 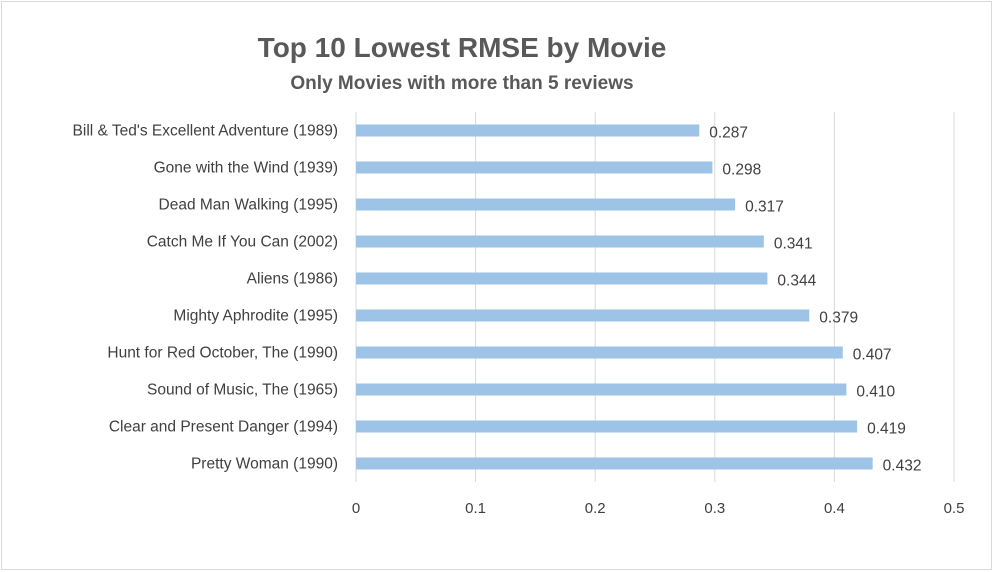 What do you see at coordinates (223, 427) in the screenshot?
I see `category-label: Clear and Present Danger (1994)` at bounding box center [223, 427].